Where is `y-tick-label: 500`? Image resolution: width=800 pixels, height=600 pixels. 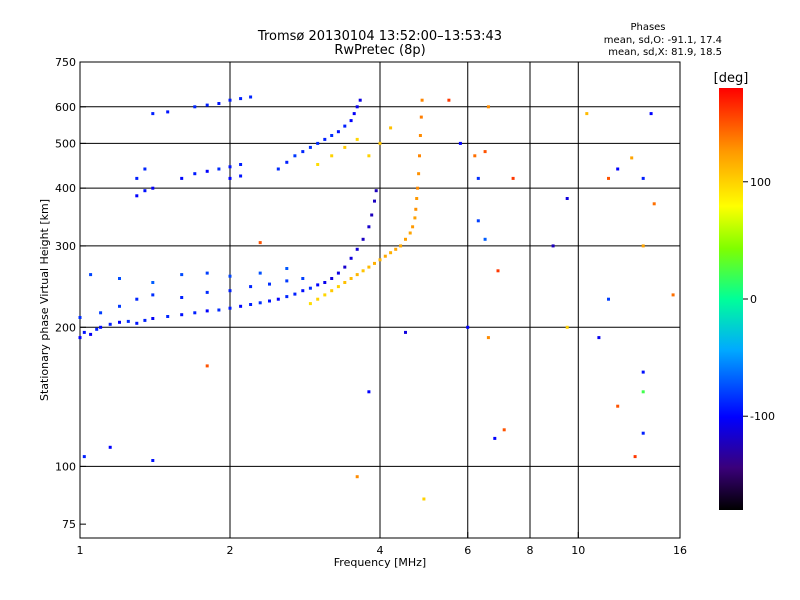 y-tick-label: 500 is located at coordinates (65, 143).